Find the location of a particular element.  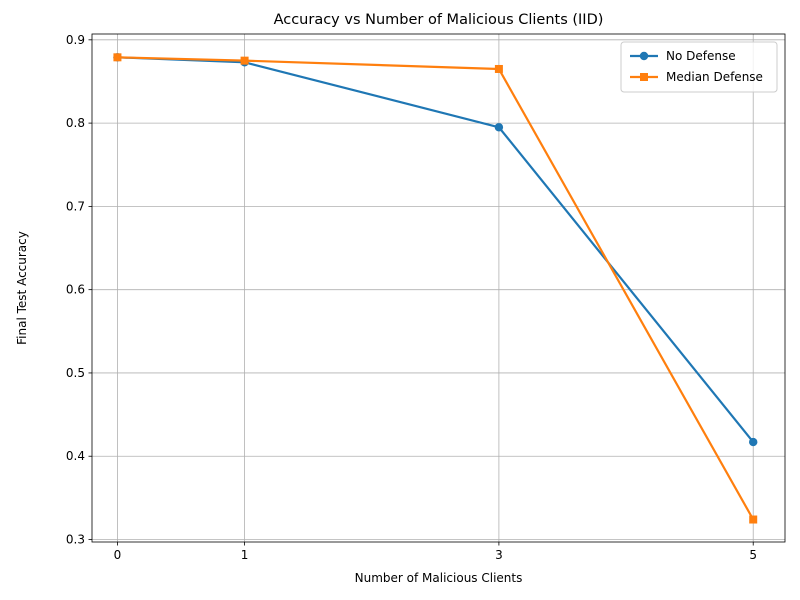

legend-box is located at coordinates (699, 67).